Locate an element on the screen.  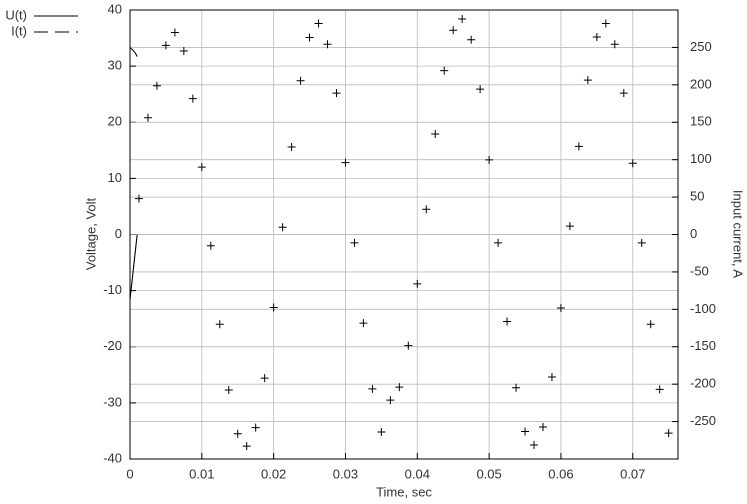
x-axis-label: Time, sec is located at coordinates (404, 491).